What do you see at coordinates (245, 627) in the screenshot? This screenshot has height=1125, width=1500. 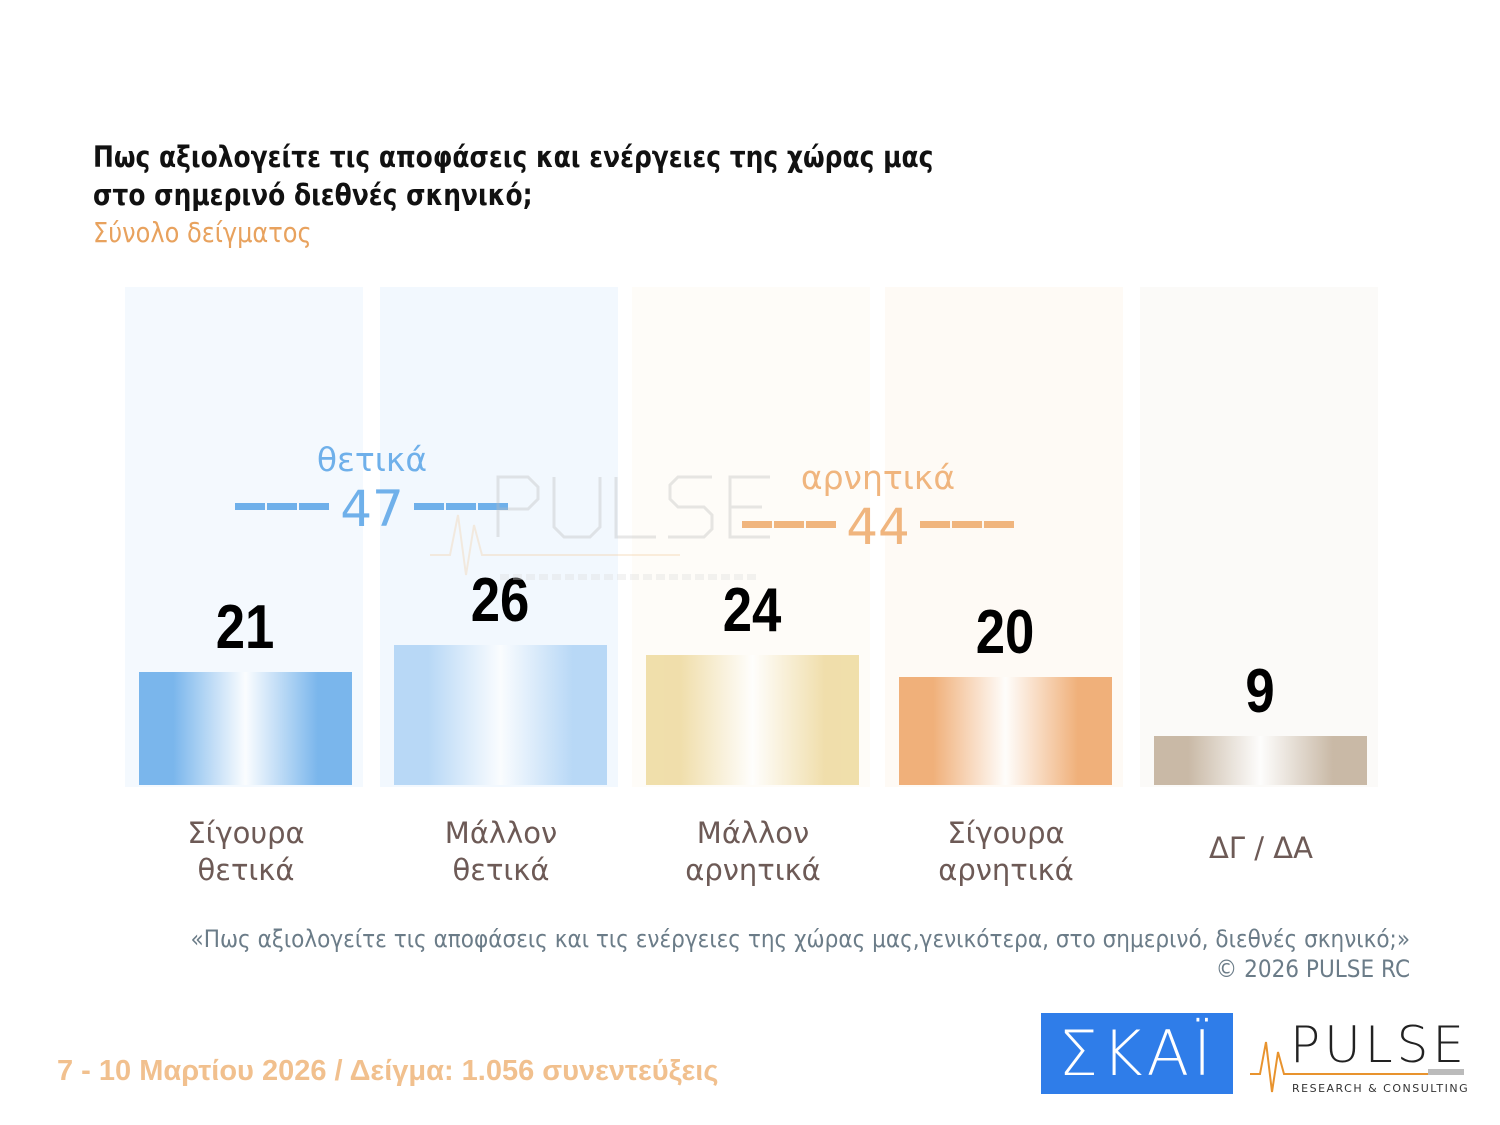 I see `value-label: 21` at bounding box center [245, 627].